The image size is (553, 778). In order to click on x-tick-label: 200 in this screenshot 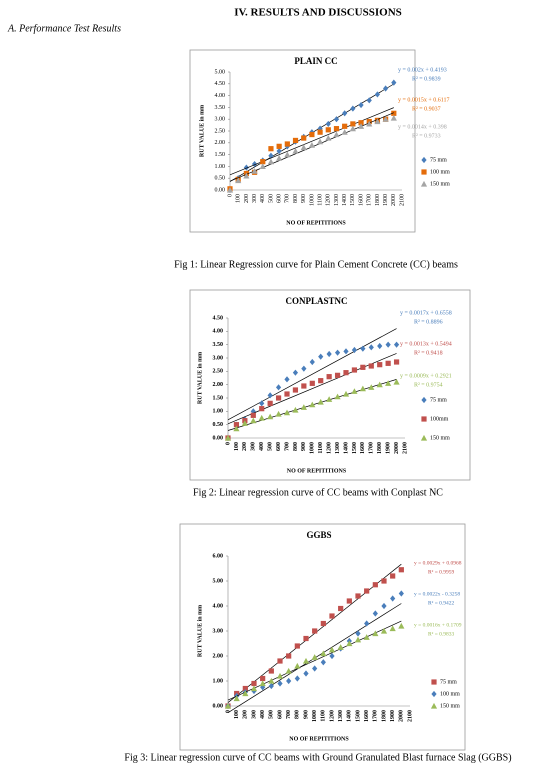, I will do `click(247, 198)`.